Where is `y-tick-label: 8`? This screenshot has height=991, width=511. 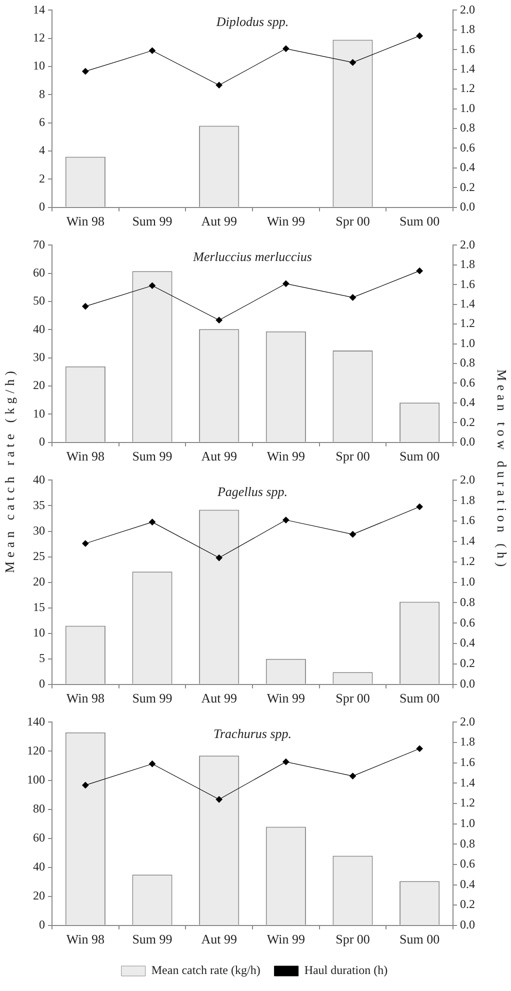 y-tick-label: 8 is located at coordinates (42, 93).